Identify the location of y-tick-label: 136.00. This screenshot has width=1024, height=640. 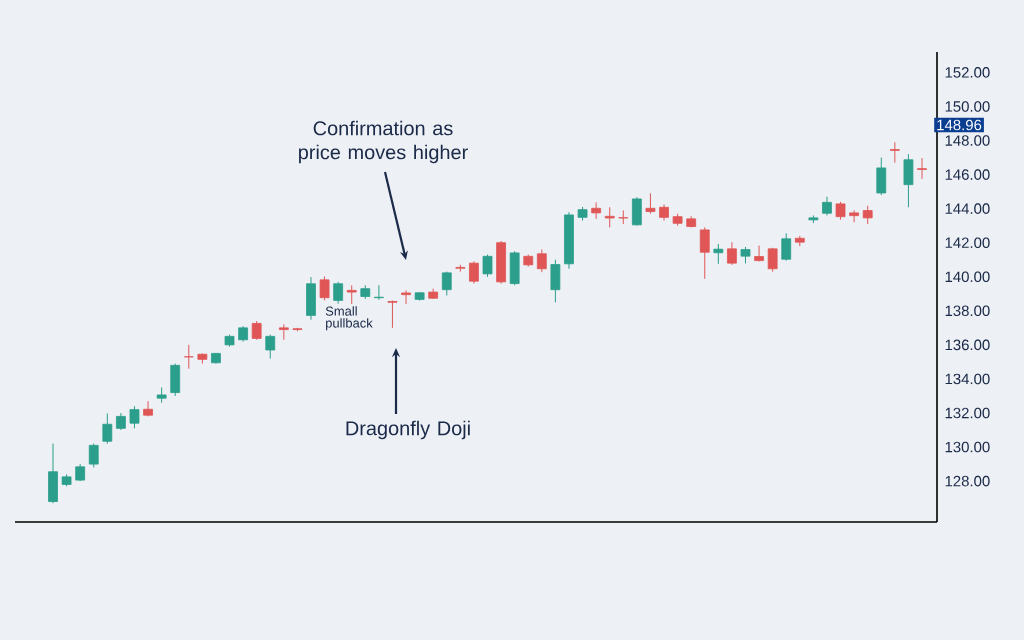
(967, 345).